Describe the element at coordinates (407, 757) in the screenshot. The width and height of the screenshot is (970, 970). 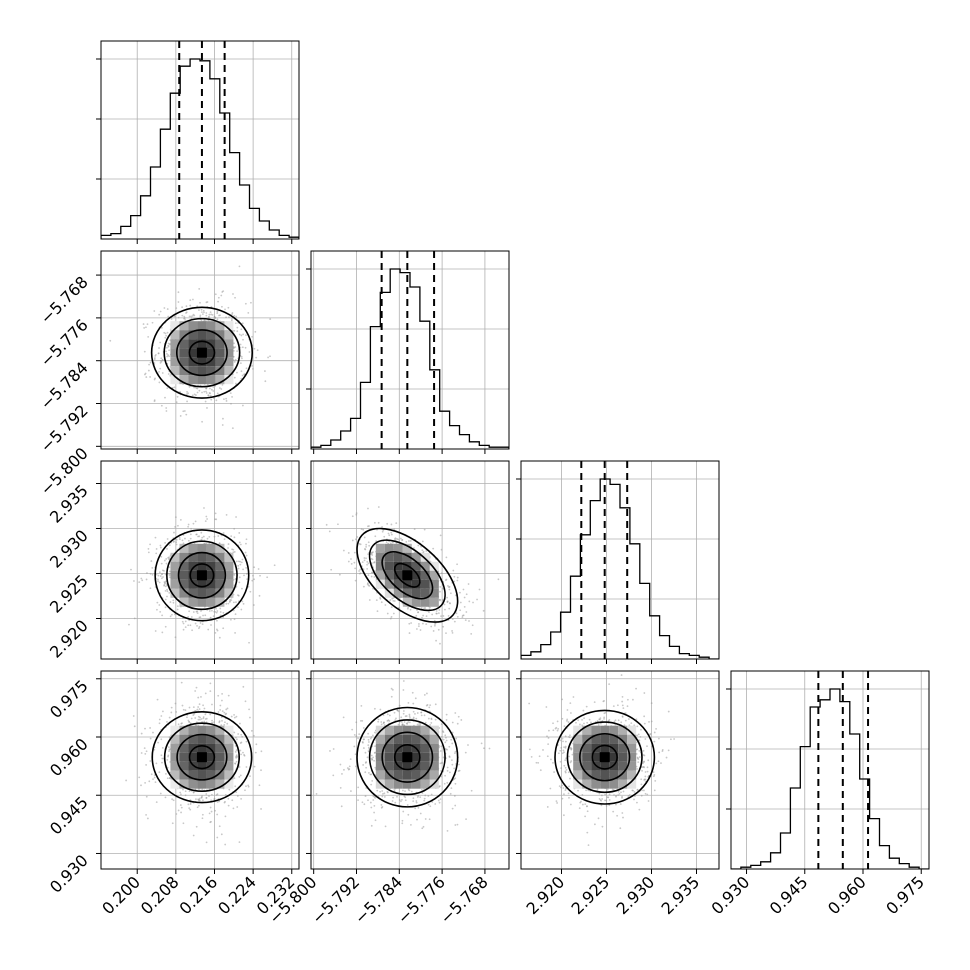
I see `density-peak` at that location.